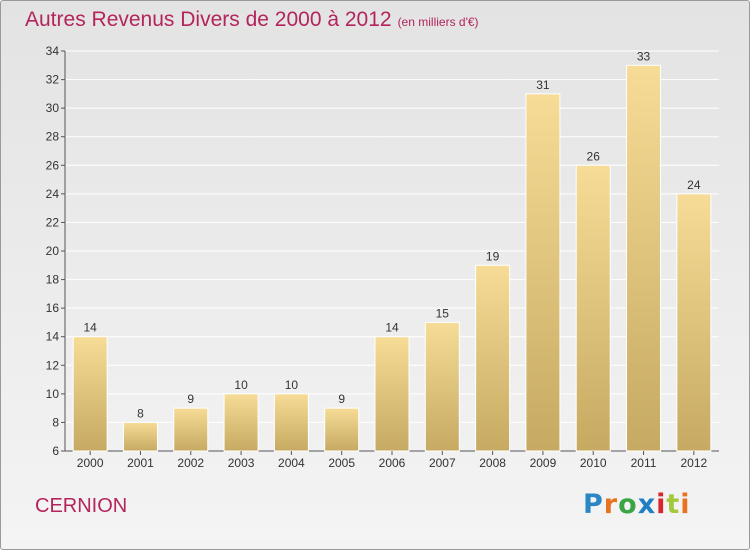 The image size is (750, 550). Describe the element at coordinates (53, 308) in the screenshot. I see `y-tick-label: 16` at that location.